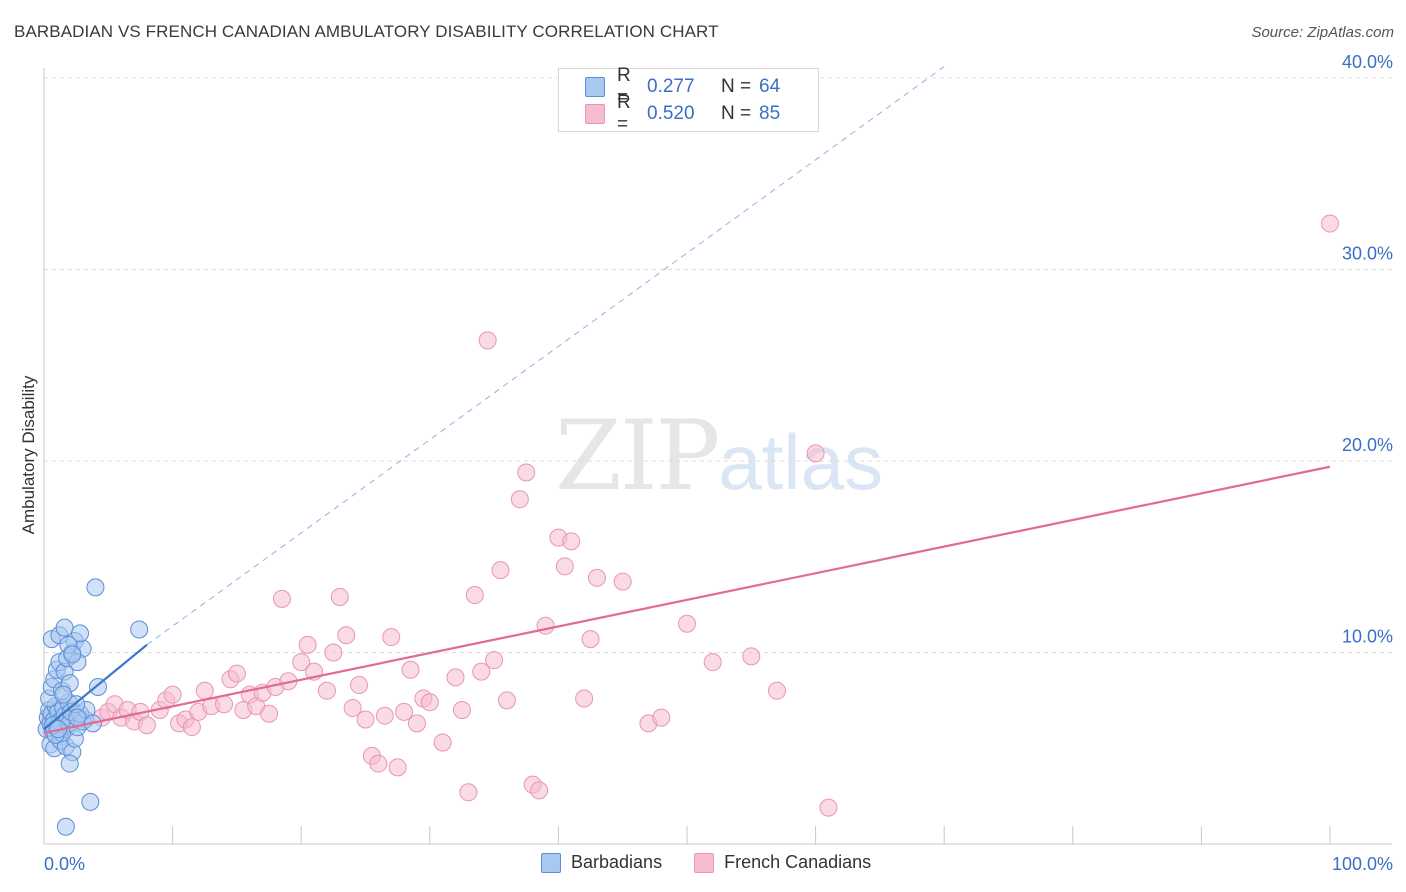 The image size is (1406, 892). Describe the element at coordinates (95, 686) in the screenshot. I see `barbadians-trend-line` at that location.